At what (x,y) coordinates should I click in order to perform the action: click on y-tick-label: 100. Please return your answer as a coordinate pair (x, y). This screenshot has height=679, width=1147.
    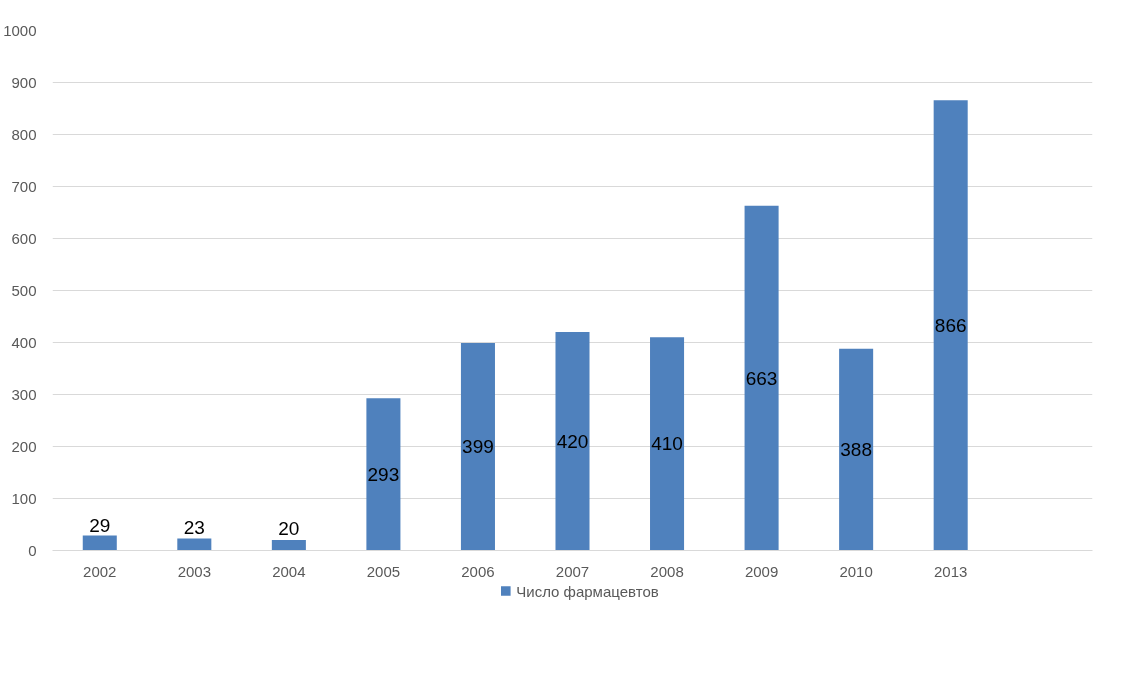
    Looking at the image, I should click on (24, 498).